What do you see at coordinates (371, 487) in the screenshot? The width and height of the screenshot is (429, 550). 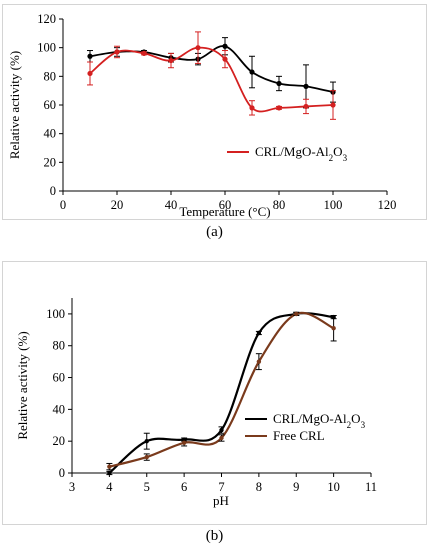 I see `x-tick-label: 11` at bounding box center [371, 487].